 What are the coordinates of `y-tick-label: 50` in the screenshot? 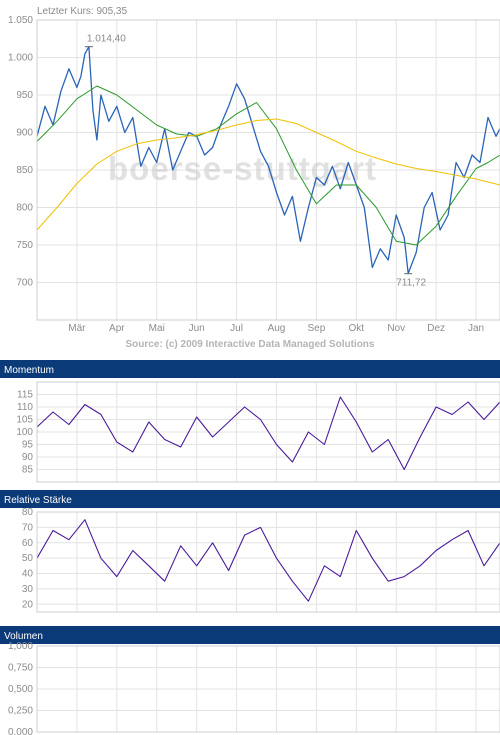 It's located at (28, 558).